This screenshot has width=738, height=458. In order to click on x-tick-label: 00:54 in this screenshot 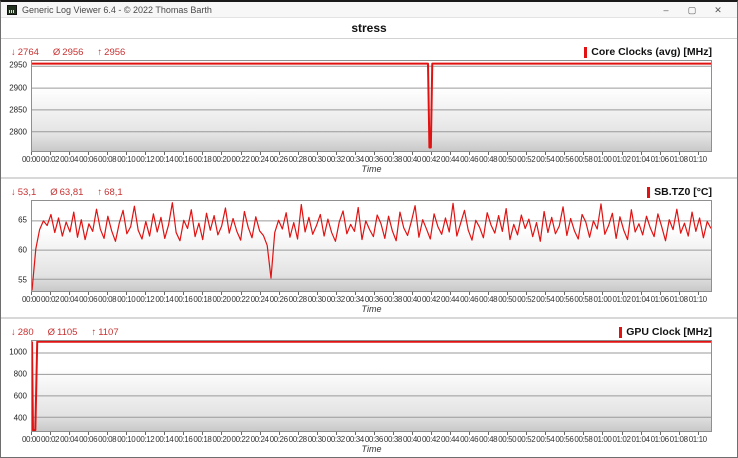, I will do `click(545, 159)`.